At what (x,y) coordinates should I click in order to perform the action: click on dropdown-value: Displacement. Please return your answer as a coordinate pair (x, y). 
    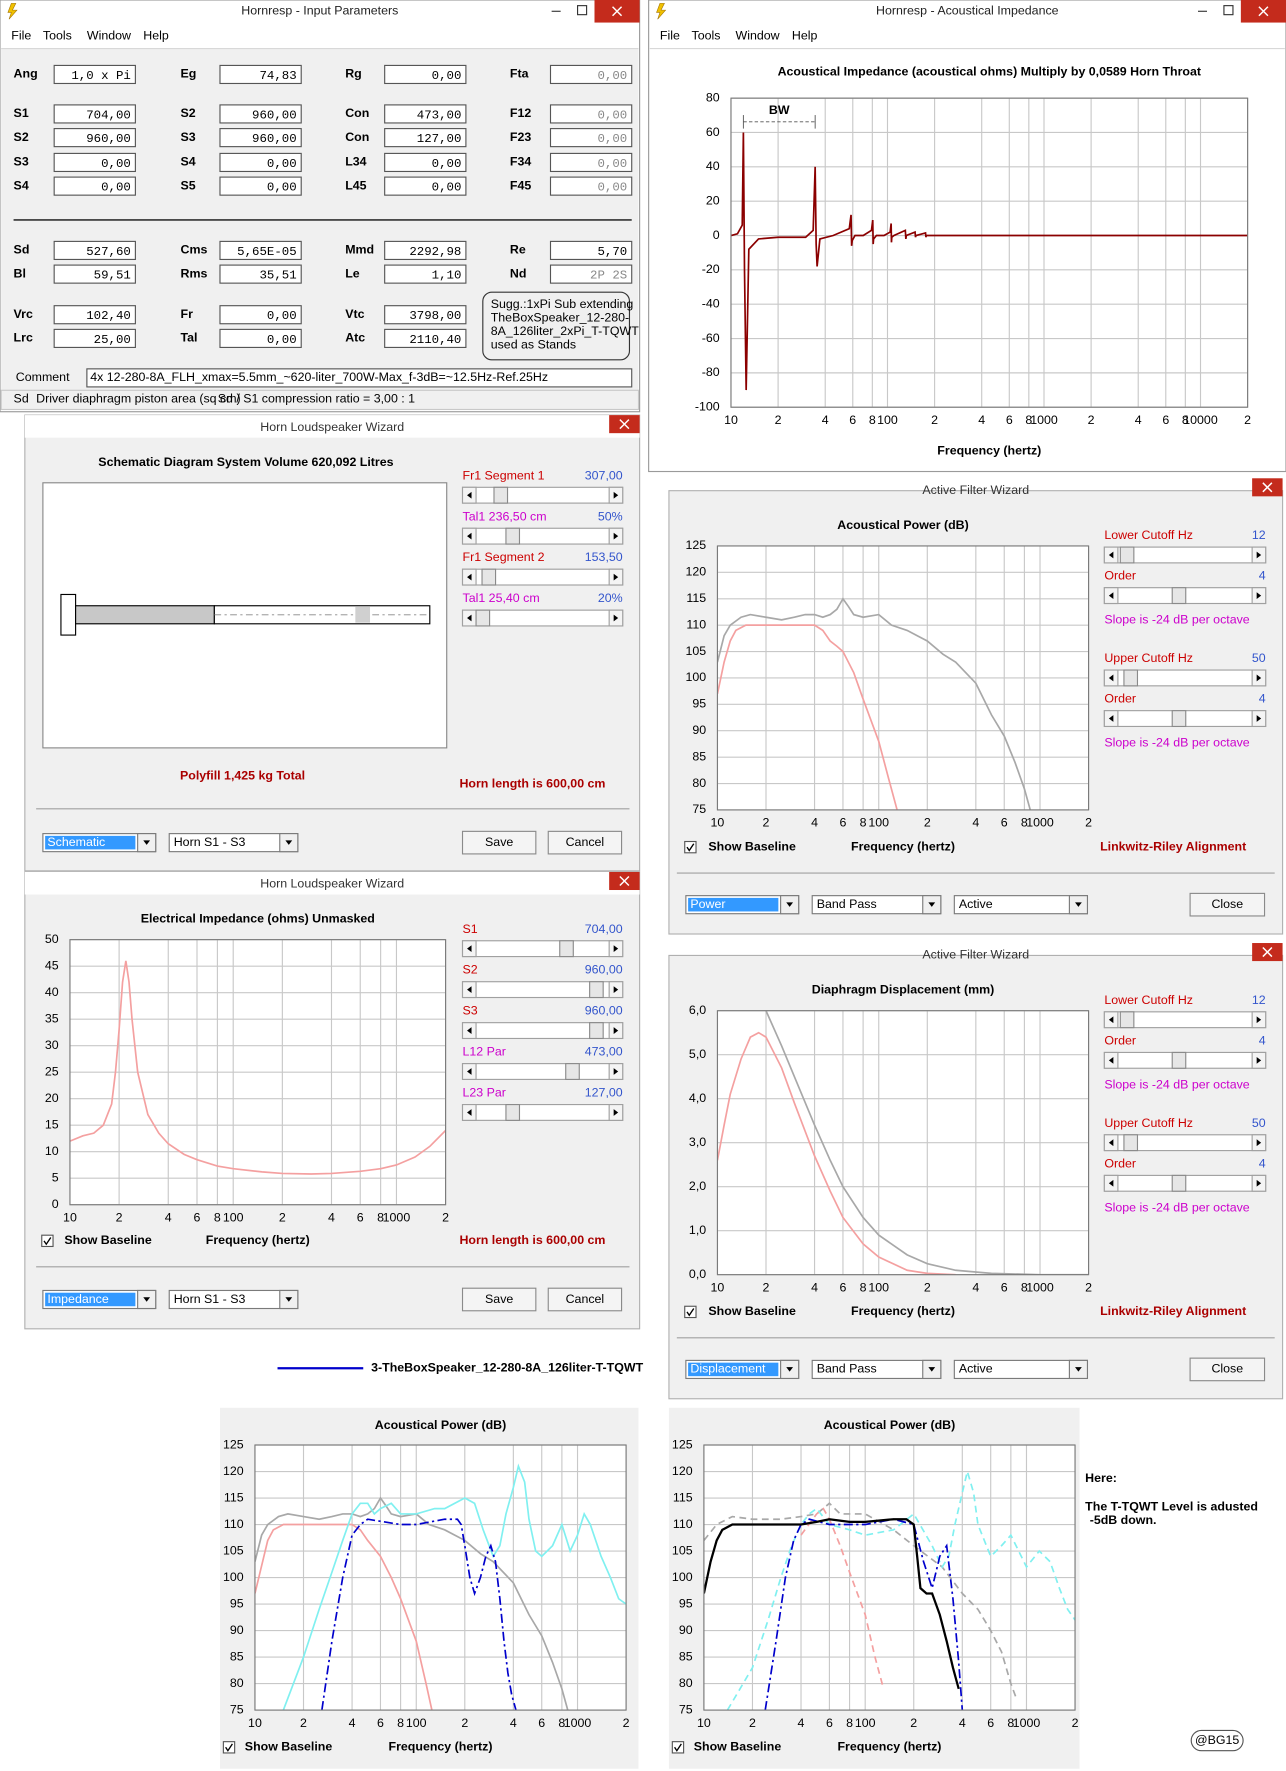
    Looking at the image, I should click on (728, 1369).